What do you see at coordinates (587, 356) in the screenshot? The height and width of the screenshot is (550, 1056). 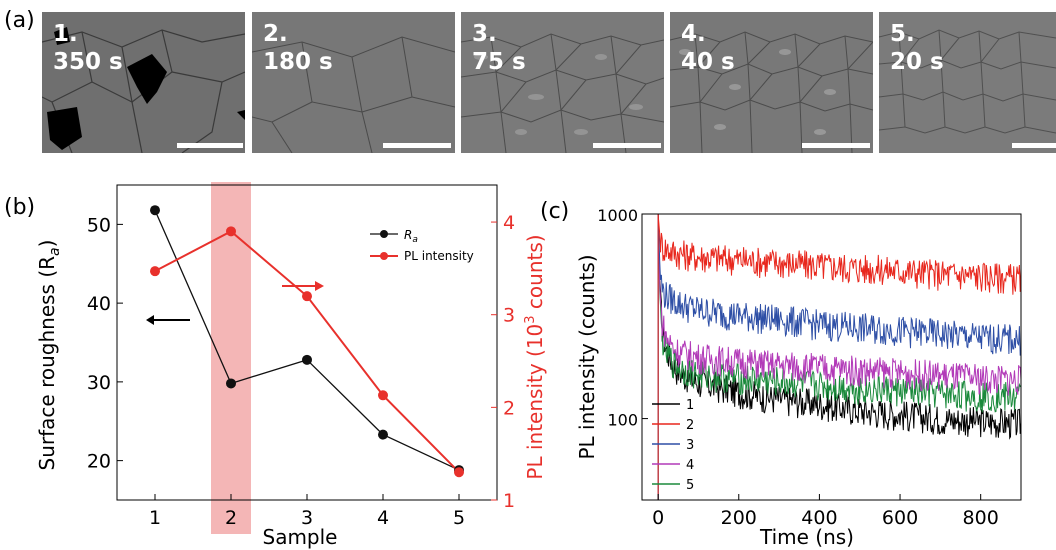 I see `y-axis-title-c: PL intensity (counts)` at bounding box center [587, 356].